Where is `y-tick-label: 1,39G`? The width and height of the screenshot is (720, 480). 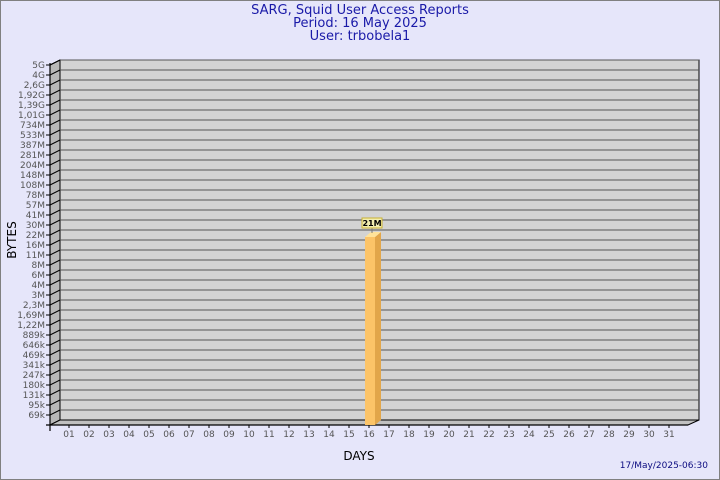
y-tick-label: 1,39G is located at coordinates (31, 106).